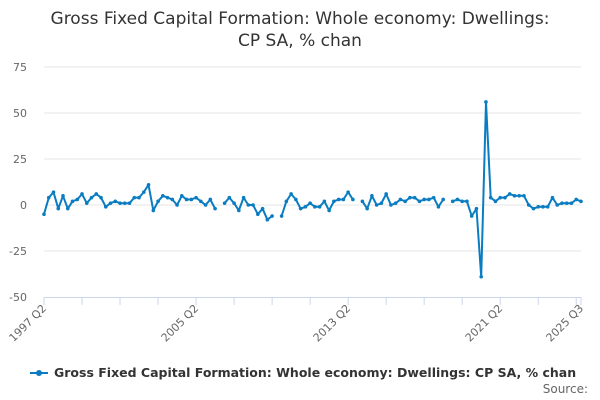  What do you see at coordinates (565, 389) in the screenshot?
I see `source-label: Source:` at bounding box center [565, 389].